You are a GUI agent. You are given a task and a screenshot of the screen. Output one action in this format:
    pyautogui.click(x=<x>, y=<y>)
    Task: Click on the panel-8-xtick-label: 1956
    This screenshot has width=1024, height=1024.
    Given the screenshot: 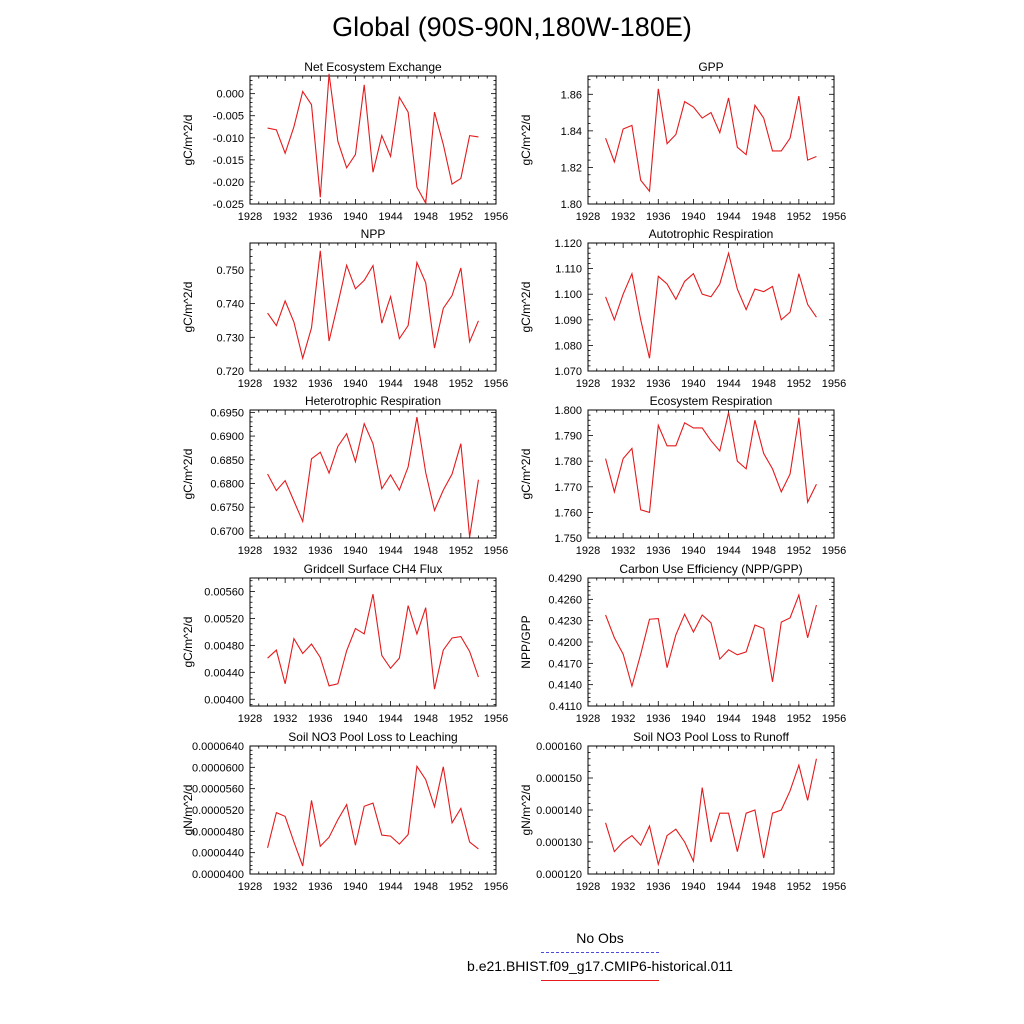 What is the action you would take?
    pyautogui.click(x=834, y=719)
    